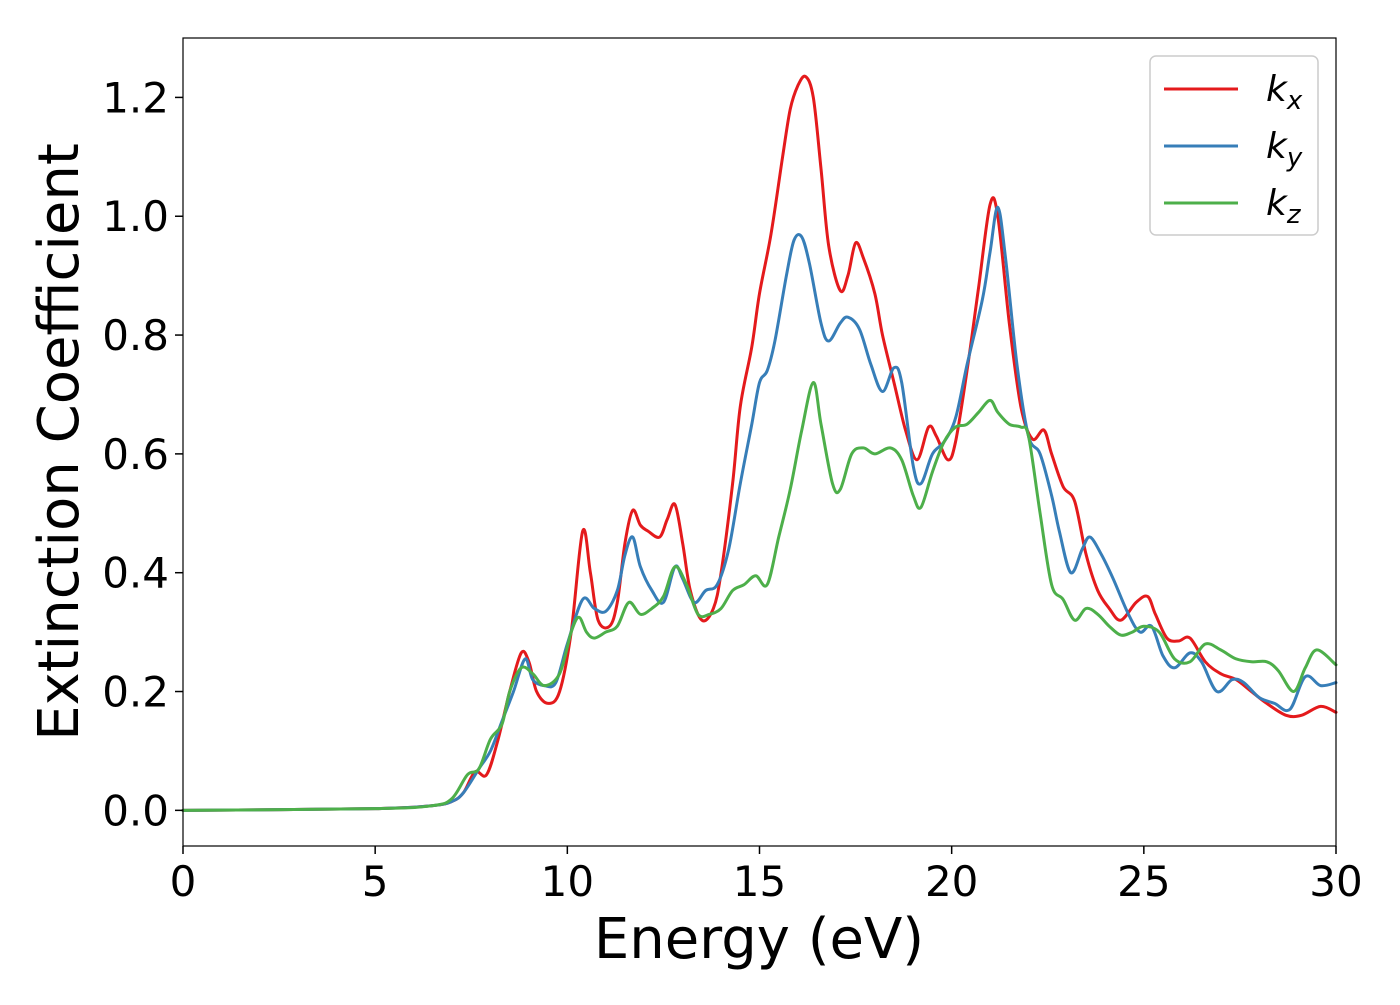 The height and width of the screenshot is (1005, 1400). What do you see at coordinates (1233, 149) in the screenshot?
I see `legend-items: kx ky kz` at bounding box center [1233, 149].